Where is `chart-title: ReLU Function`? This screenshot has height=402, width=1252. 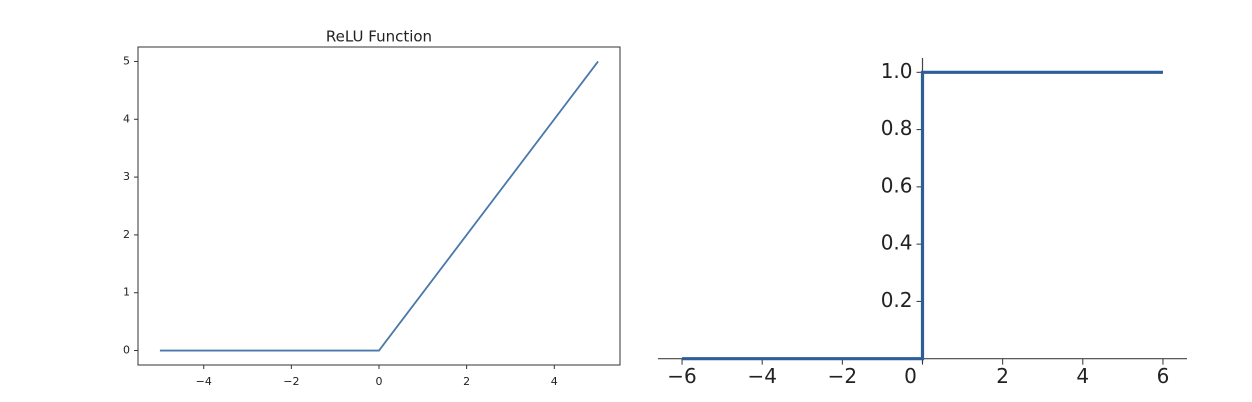 chart-title: ReLU Function is located at coordinates (379, 37).